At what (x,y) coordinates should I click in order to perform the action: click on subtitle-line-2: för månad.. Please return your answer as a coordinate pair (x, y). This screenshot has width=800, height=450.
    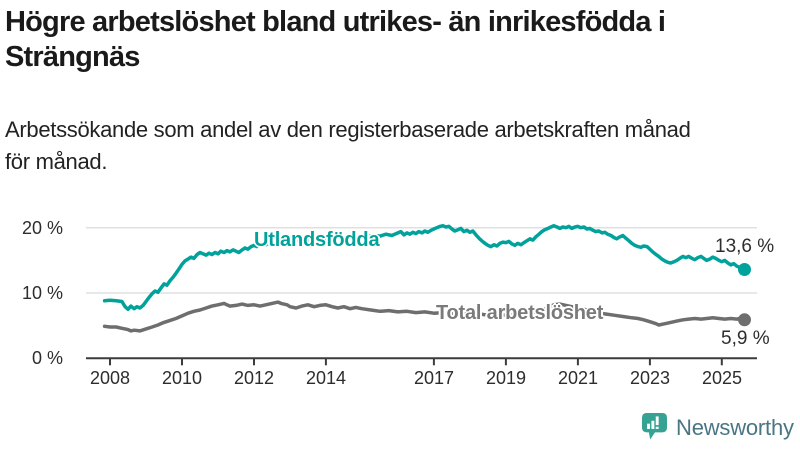
    Looking at the image, I should click on (56, 161).